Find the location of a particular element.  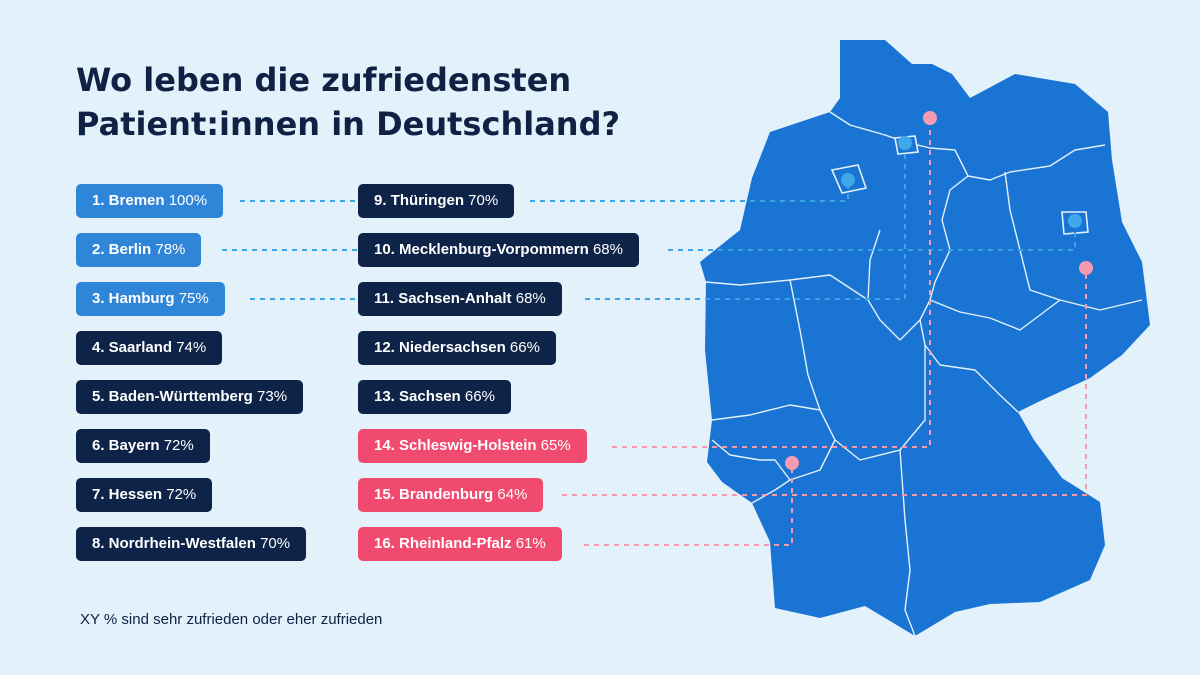

rank-value: 61% is located at coordinates (530, 543).